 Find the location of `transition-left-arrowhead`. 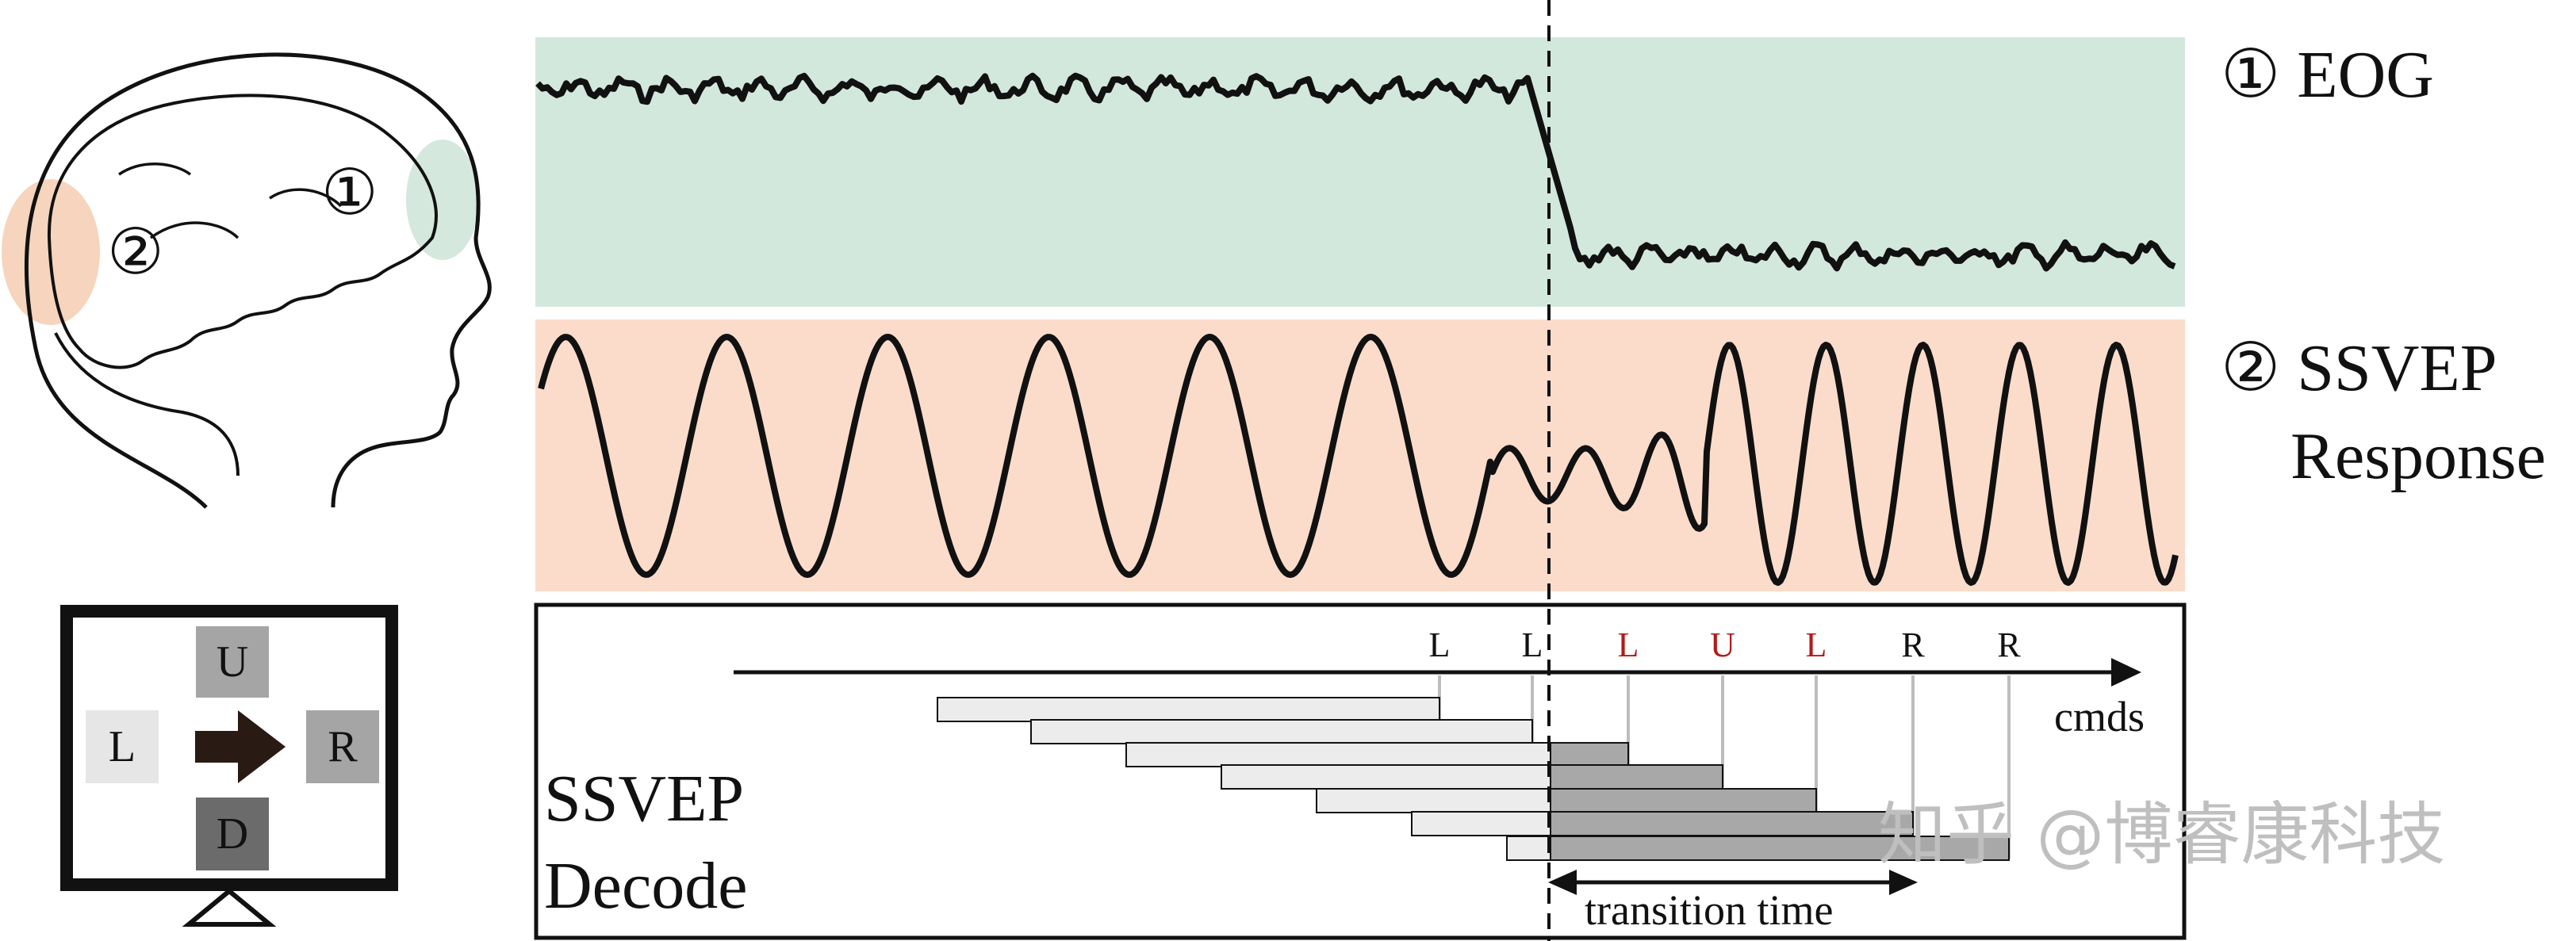

transition-left-arrowhead is located at coordinates (1563, 883).